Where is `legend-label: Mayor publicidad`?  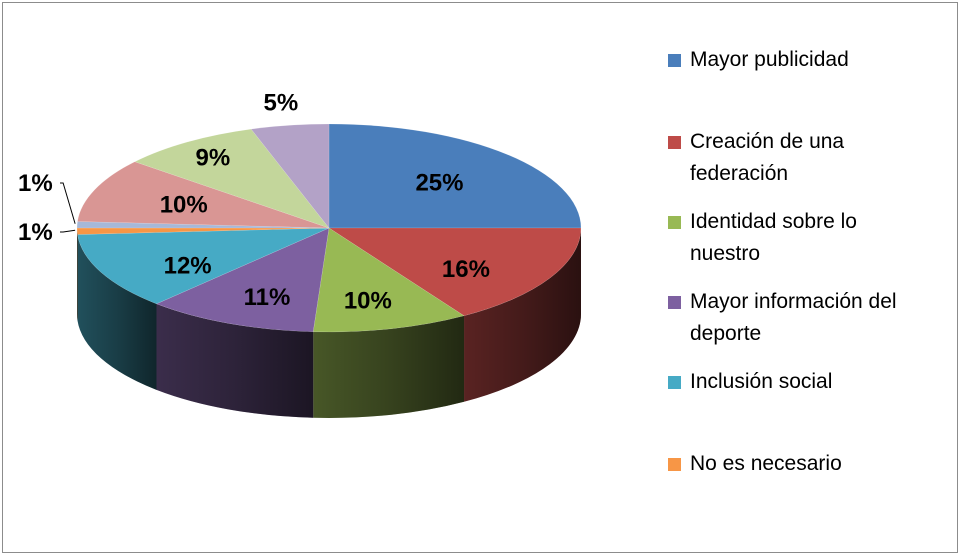
legend-label: Mayor publicidad is located at coordinates (769, 59).